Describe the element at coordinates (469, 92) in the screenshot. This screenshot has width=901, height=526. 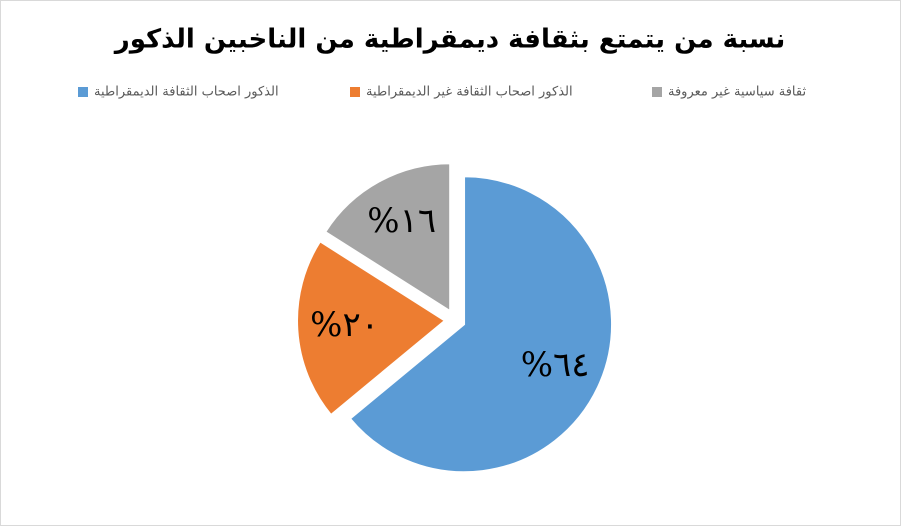
I see `legend-label: الذكور اصحاب الثقافة غير الديمقراطية` at that location.